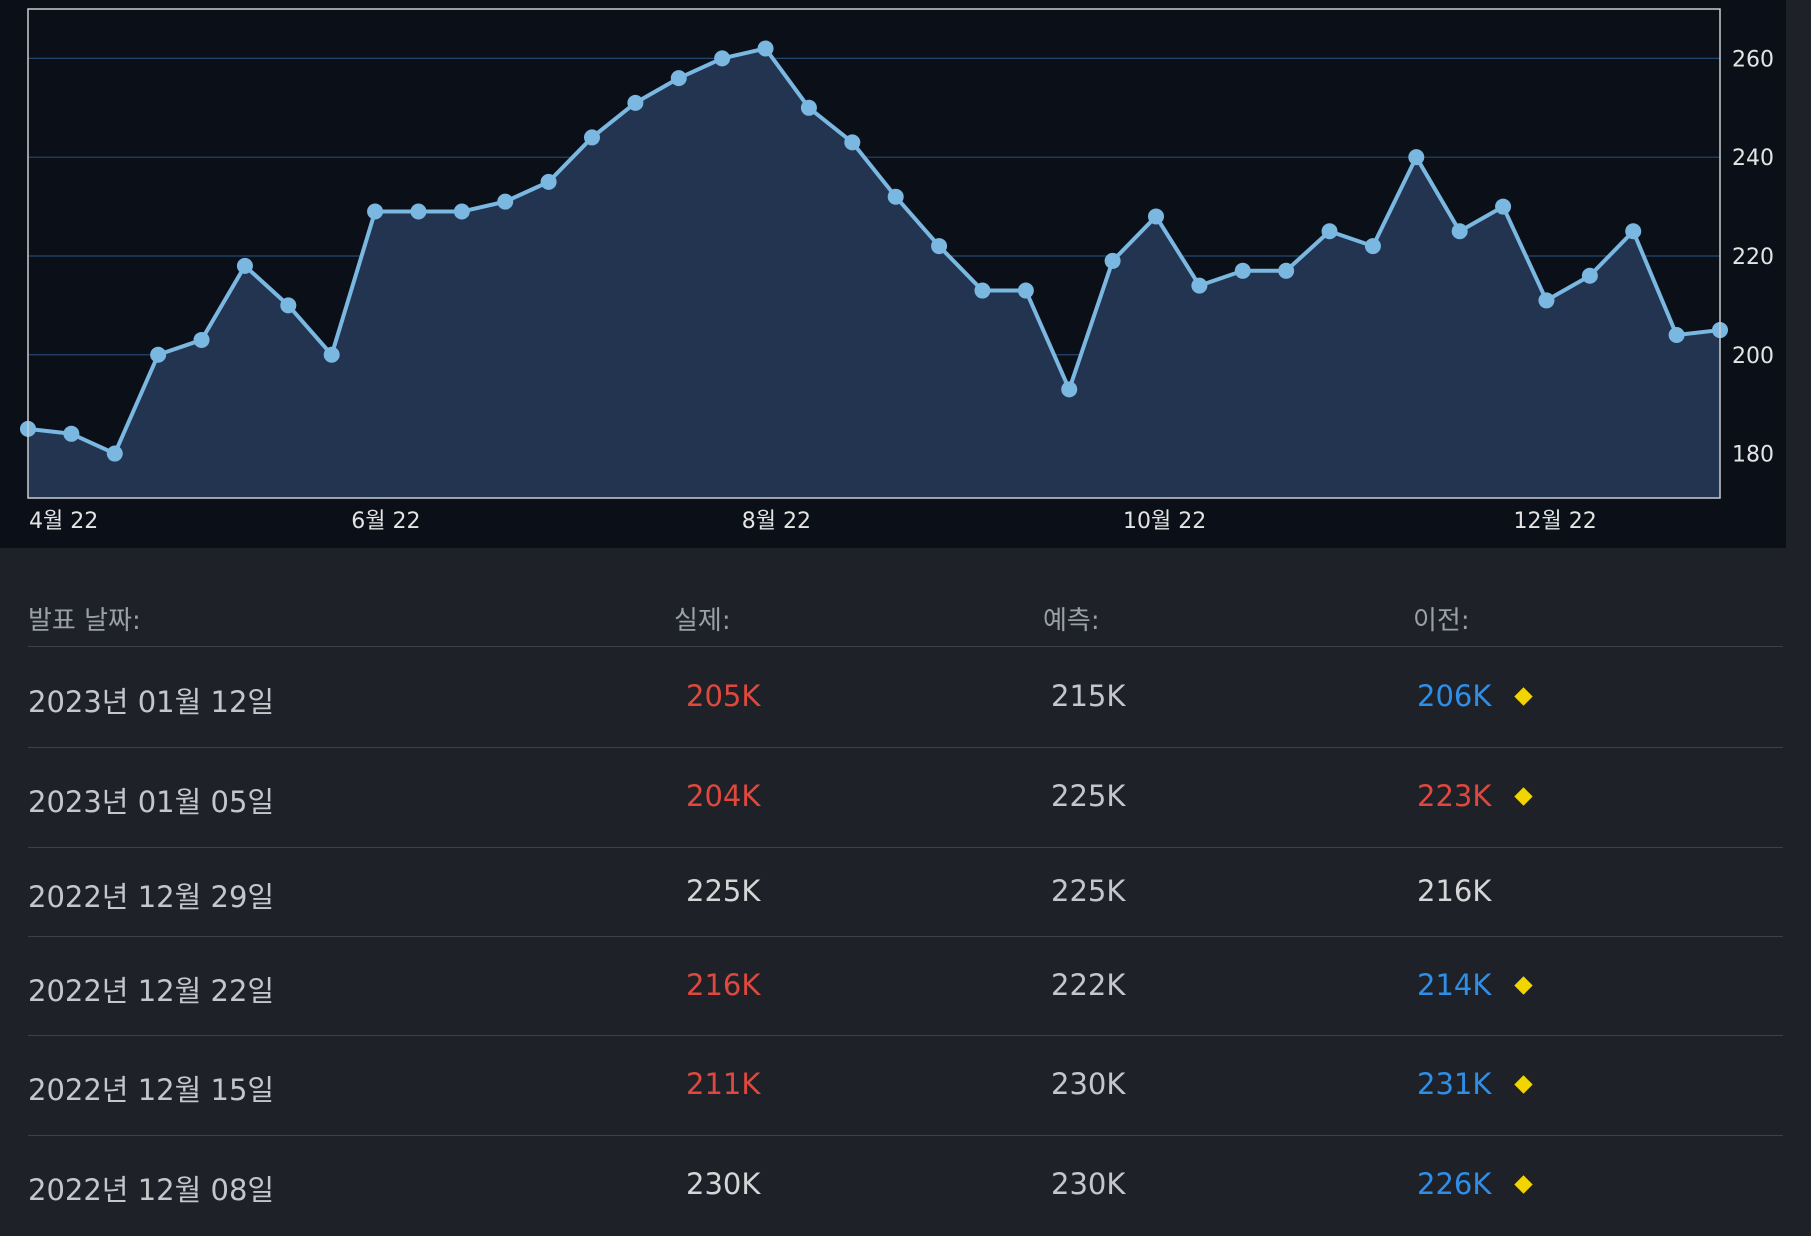 The width and height of the screenshot is (1811, 1236). What do you see at coordinates (151, 897) in the screenshot?
I see `cell-date: 2022년 12월 29일` at bounding box center [151, 897].